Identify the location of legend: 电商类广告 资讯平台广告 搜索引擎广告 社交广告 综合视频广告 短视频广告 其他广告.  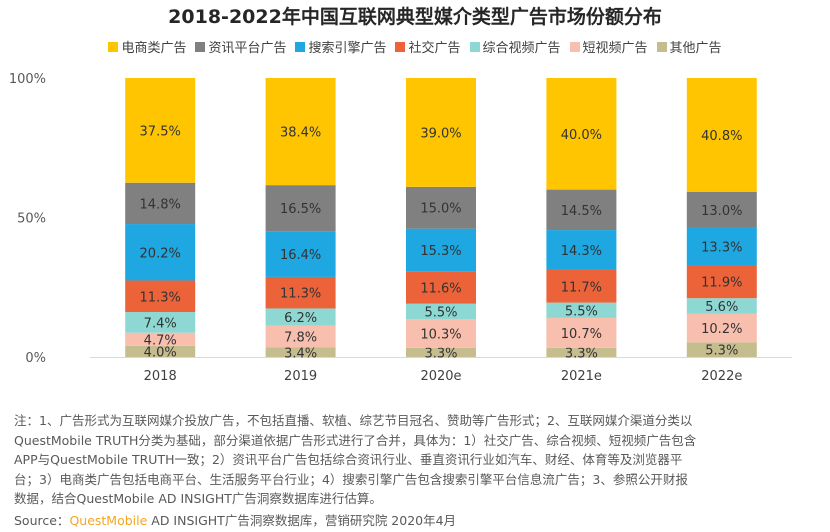
(415, 46).